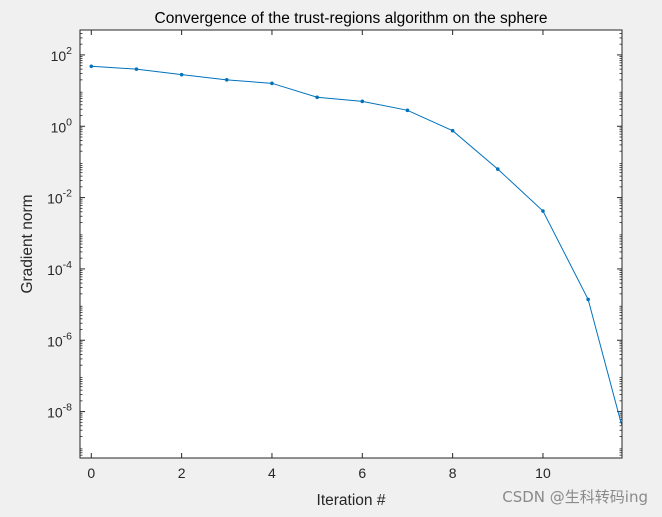 Image resolution: width=662 pixels, height=517 pixels. I want to click on y-tick-label: 10⁻⁸, so click(59, 411).